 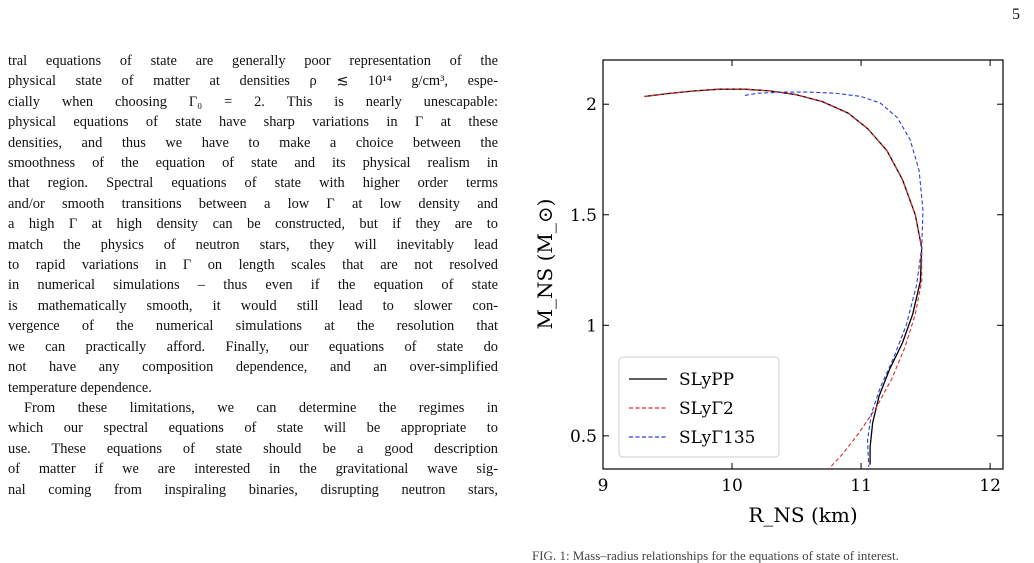 What do you see at coordinates (545, 264) in the screenshot?
I see `y-axis-label: M_NS (M_⊙)` at bounding box center [545, 264].